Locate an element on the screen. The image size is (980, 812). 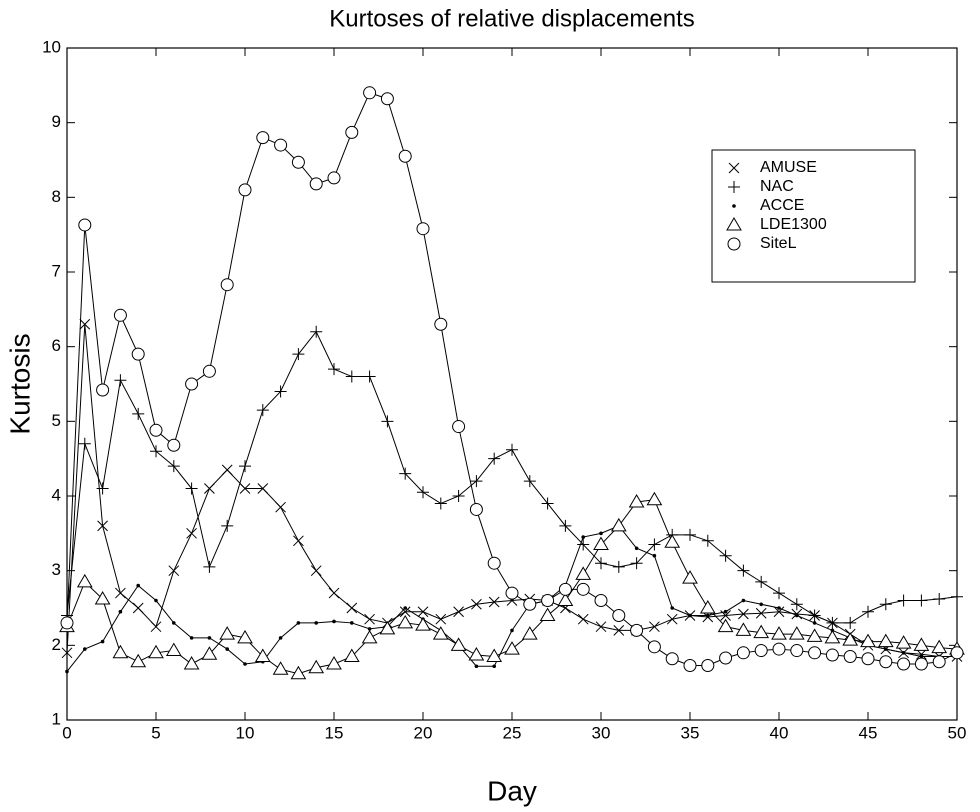
legend-label: SiteL is located at coordinates (778, 243).